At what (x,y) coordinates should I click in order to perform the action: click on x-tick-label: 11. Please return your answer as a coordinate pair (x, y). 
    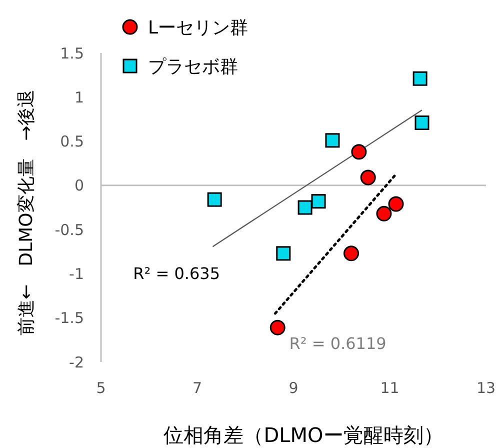
    Looking at the image, I should click on (390, 388).